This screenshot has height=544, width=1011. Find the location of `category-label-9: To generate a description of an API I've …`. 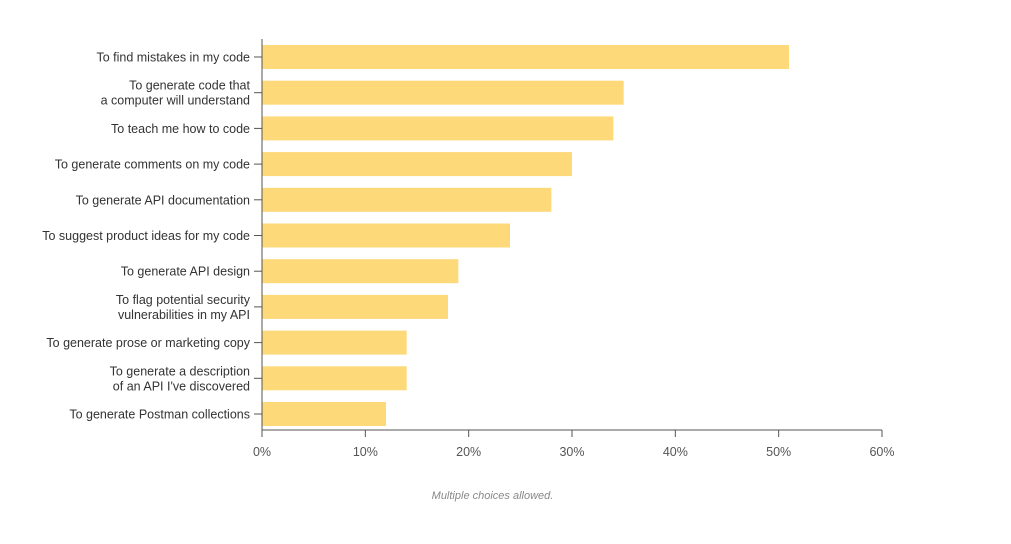

category-label-9: To generate a description of an API I've … is located at coordinates (180, 378).